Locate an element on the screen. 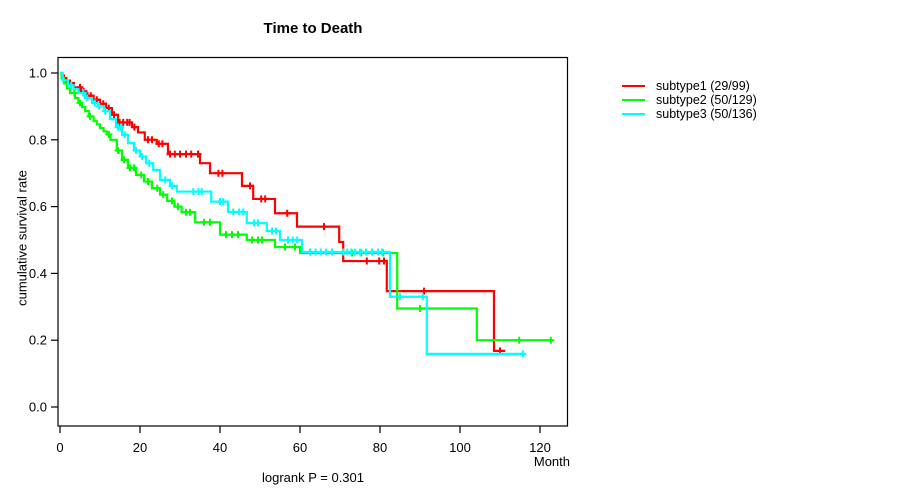  legend-label: subtype3 (50/136) is located at coordinates (706, 114).